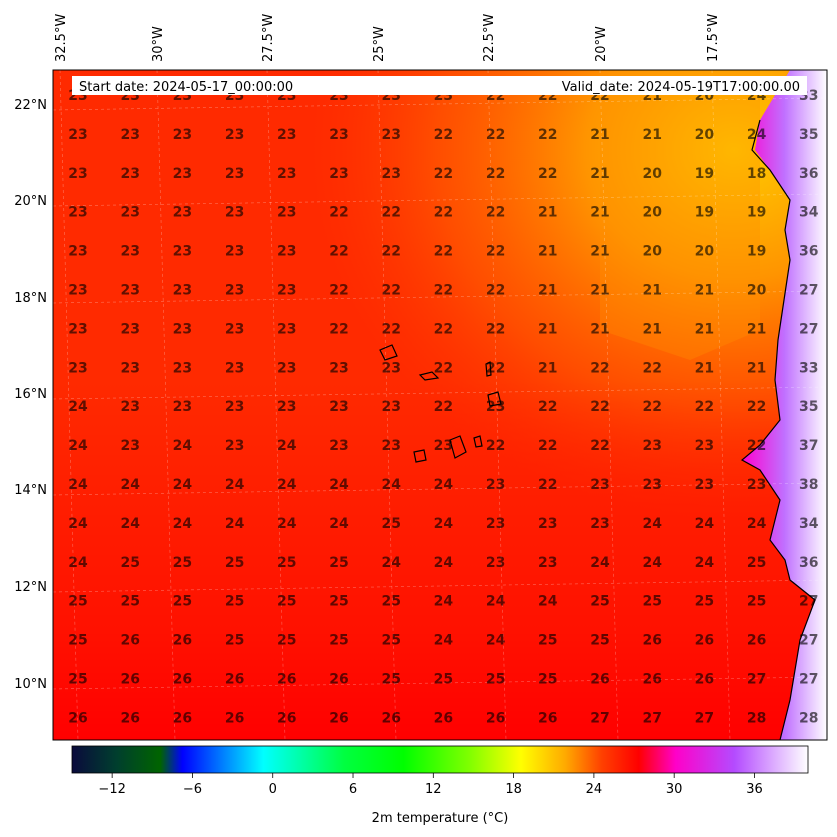  I want to click on start-date-label: Start date: 2024-05-17_00:00:00, so click(186, 87).